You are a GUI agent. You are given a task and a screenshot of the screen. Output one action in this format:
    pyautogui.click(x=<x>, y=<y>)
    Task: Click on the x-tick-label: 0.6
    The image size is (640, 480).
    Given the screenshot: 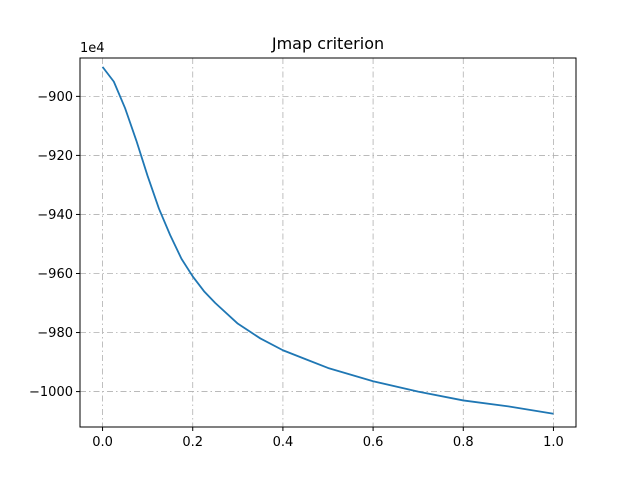 What is the action you would take?
    pyautogui.click(x=373, y=442)
    